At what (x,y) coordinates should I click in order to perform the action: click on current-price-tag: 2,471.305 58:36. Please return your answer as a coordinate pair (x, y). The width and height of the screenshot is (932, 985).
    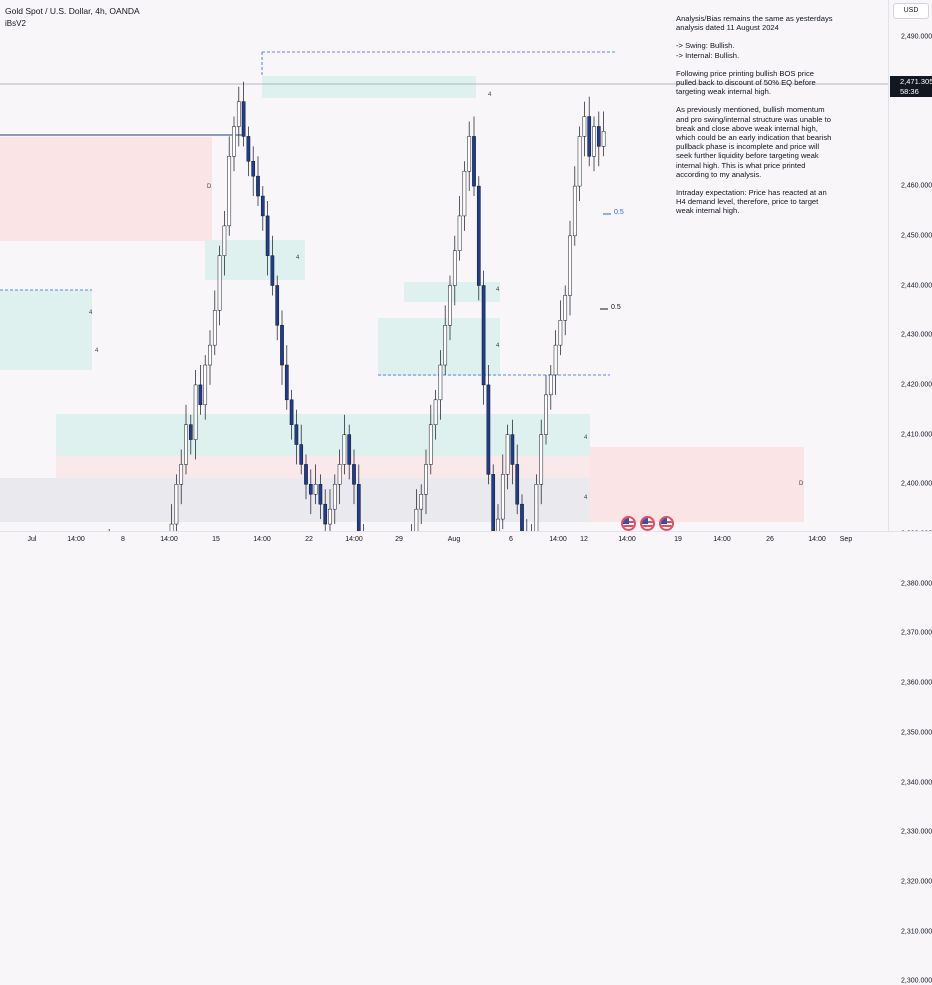
    Looking at the image, I should click on (911, 86).